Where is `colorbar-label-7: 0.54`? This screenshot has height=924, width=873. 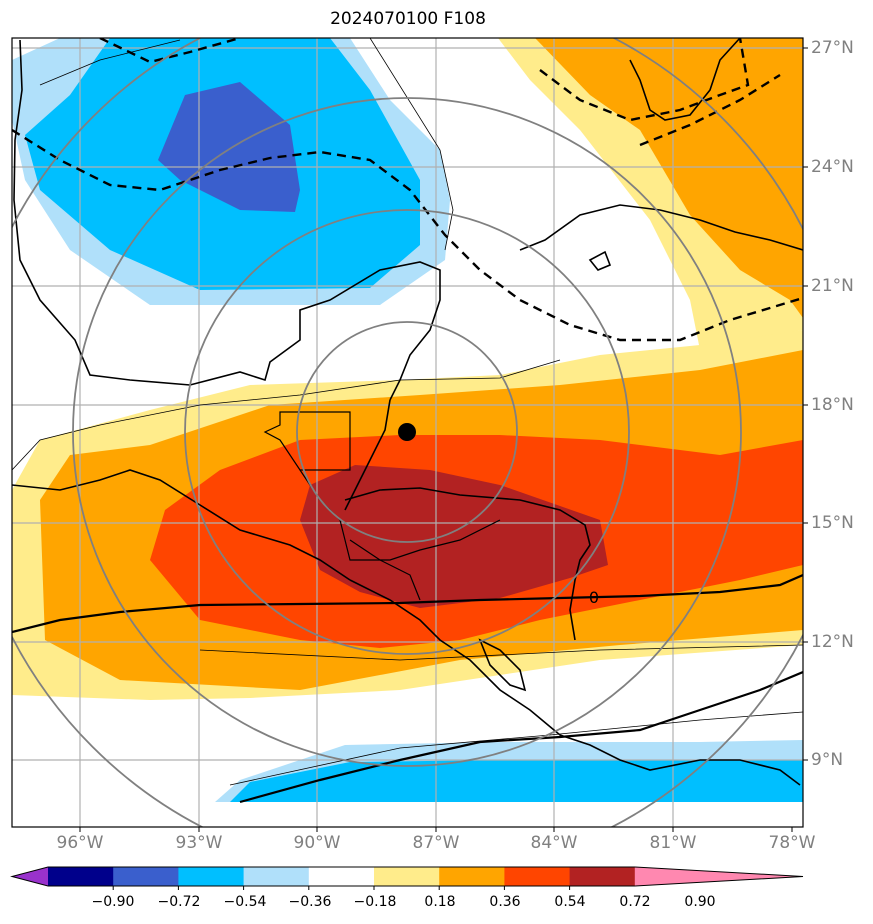 colorbar-label-7: 0.54 is located at coordinates (570, 902).